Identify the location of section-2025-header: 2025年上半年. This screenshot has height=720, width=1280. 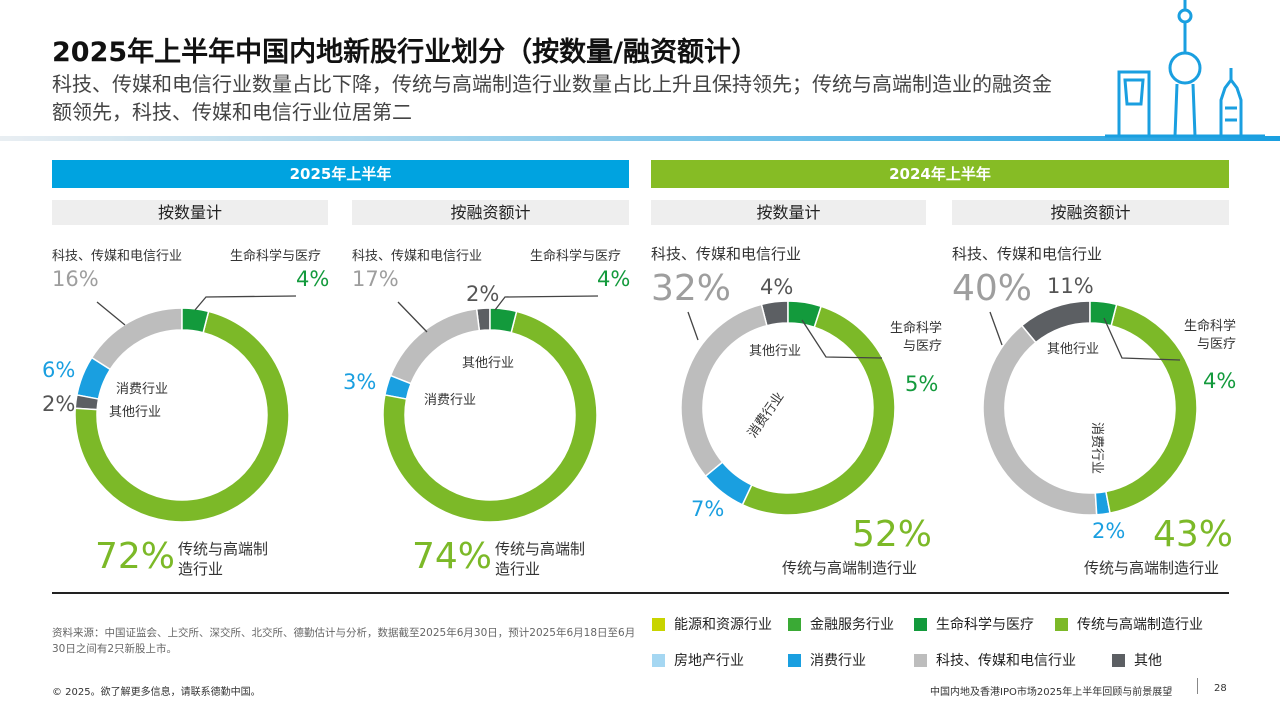
(340, 174).